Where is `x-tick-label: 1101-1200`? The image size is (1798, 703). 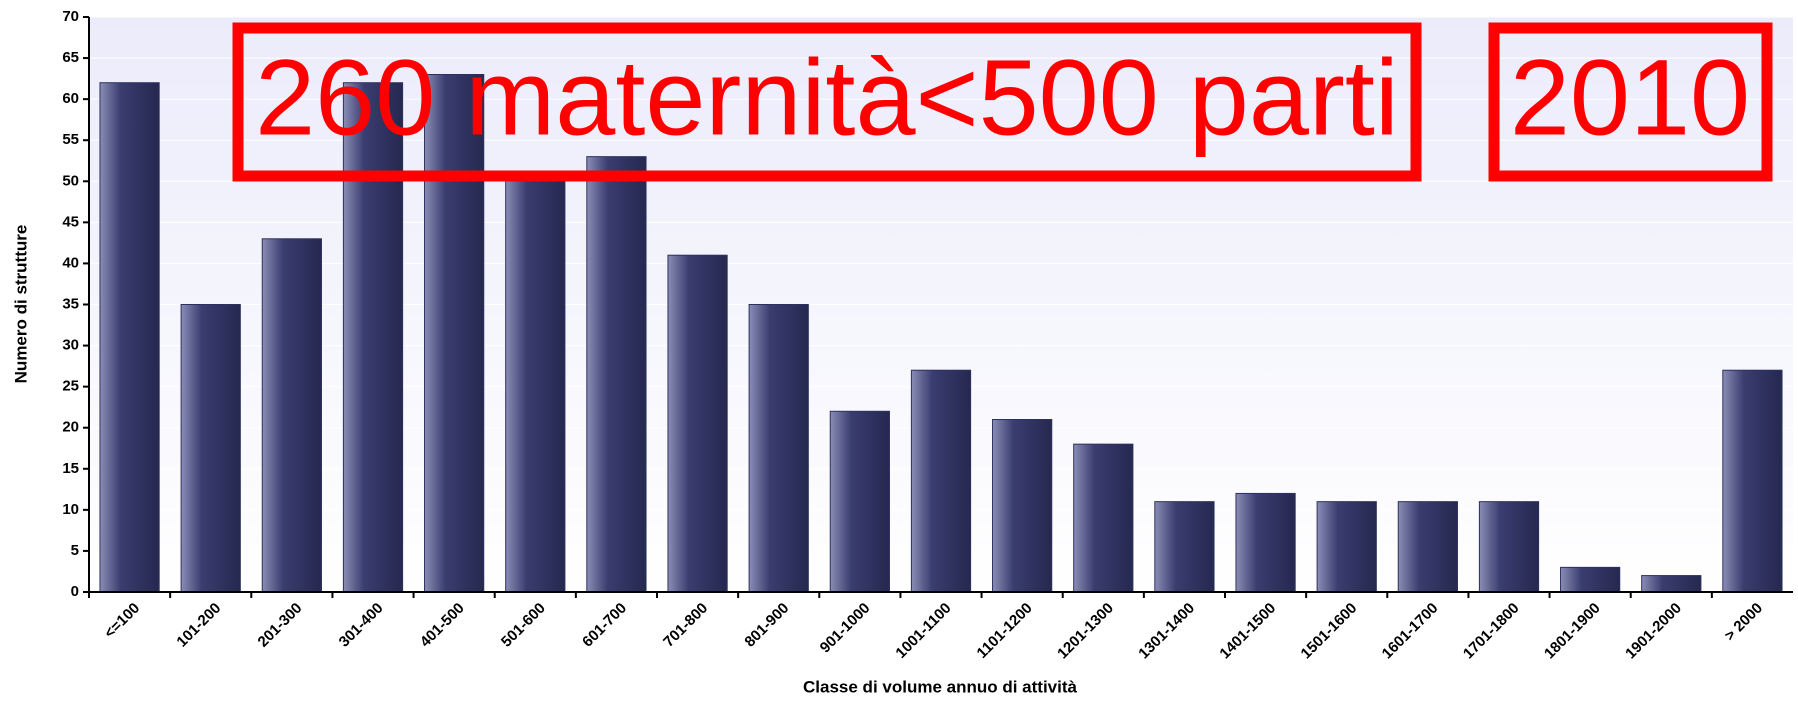
x-tick-label: 1101-1200 is located at coordinates (1005, 631).